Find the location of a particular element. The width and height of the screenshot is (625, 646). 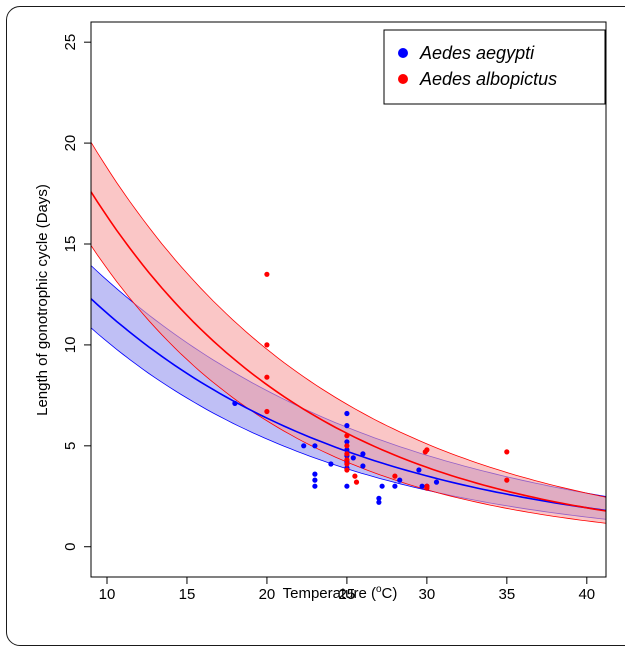

legend-label-albopictus: Aedes albopictus is located at coordinates (488, 79).